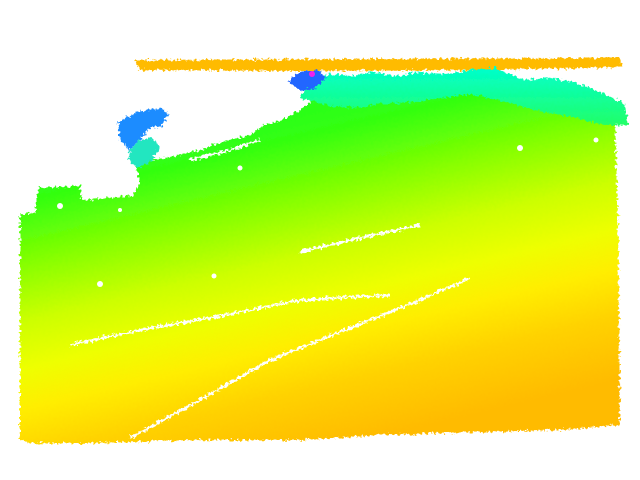 Image resolution: width=640 pixels, height=480 pixels. What do you see at coordinates (144, 153) in the screenshot?
I see `left-teal-patch` at bounding box center [144, 153].